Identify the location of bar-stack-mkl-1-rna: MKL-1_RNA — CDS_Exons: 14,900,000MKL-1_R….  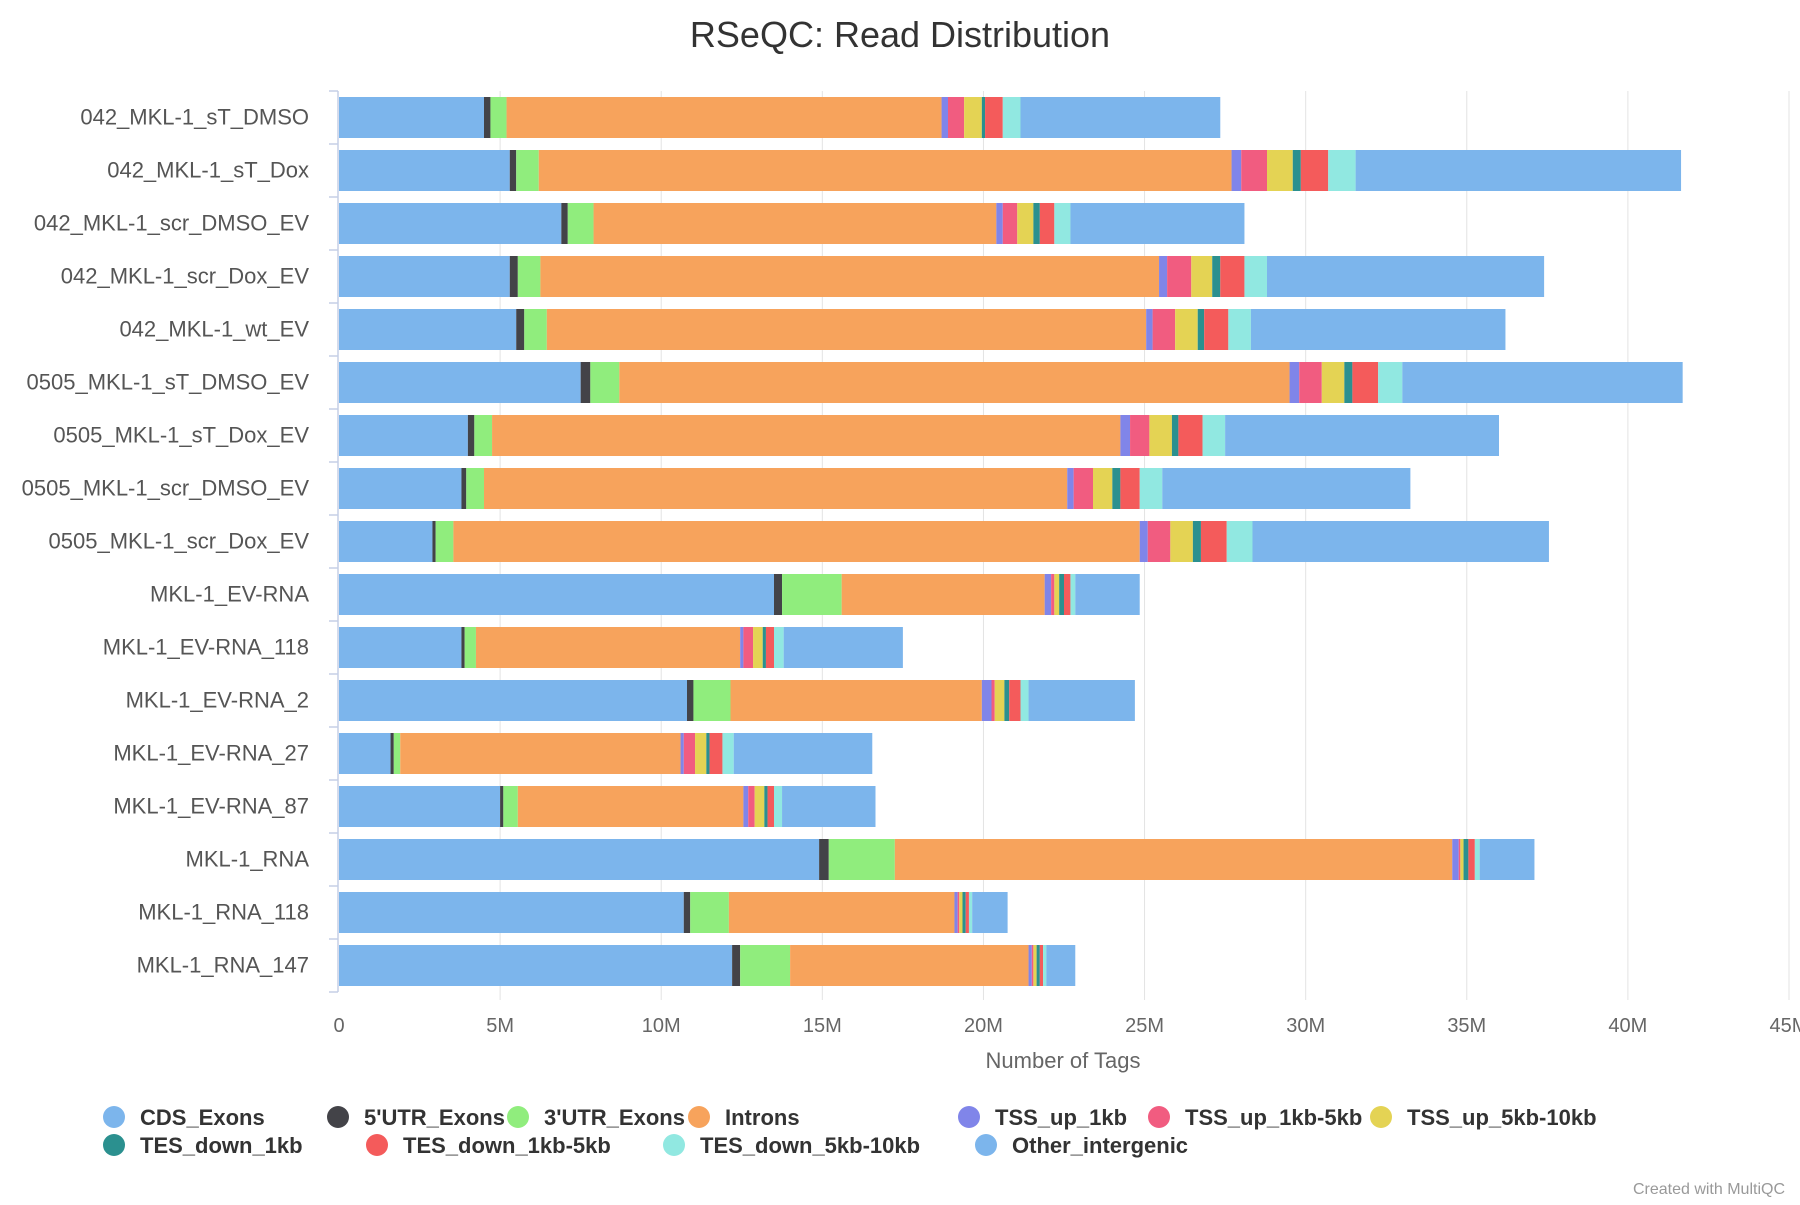
(937, 859).